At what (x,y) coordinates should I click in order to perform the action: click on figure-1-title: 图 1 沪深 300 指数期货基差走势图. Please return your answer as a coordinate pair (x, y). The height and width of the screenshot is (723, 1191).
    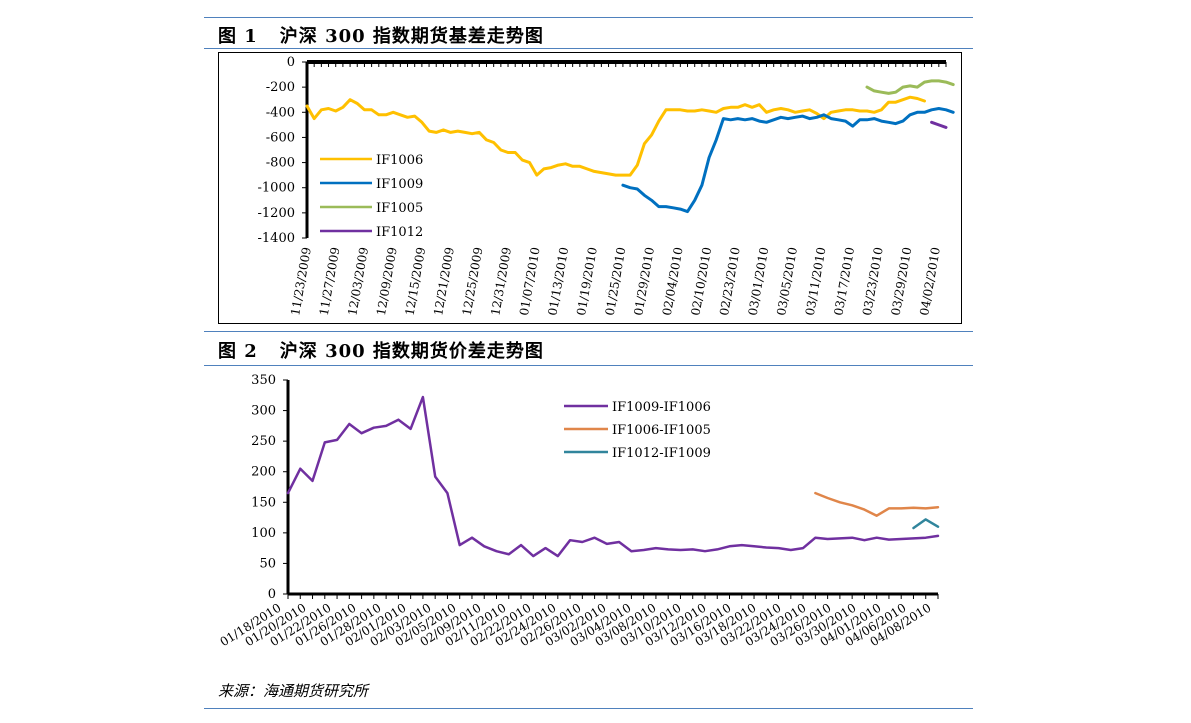
    Looking at the image, I should click on (381, 35).